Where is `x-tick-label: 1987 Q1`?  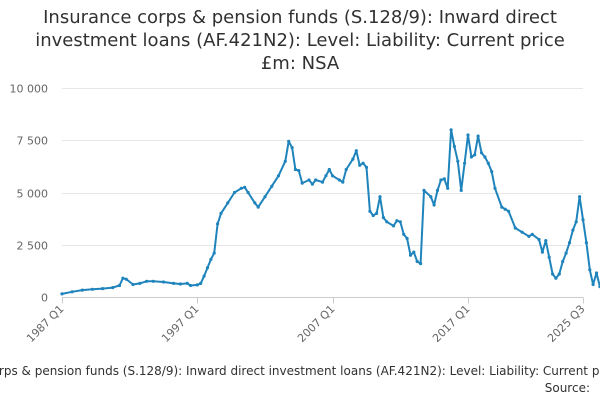
x-tick-label: 1987 Q1 is located at coordinates (45, 323).